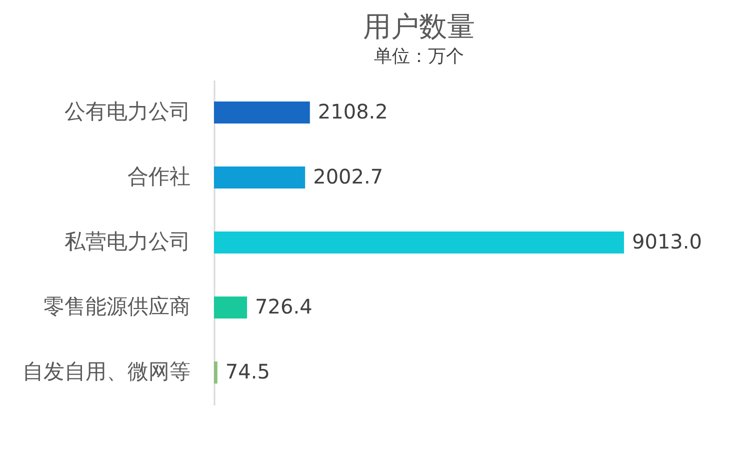  What do you see at coordinates (159, 176) in the screenshot?
I see `y-tick-label: 合作社` at bounding box center [159, 176].